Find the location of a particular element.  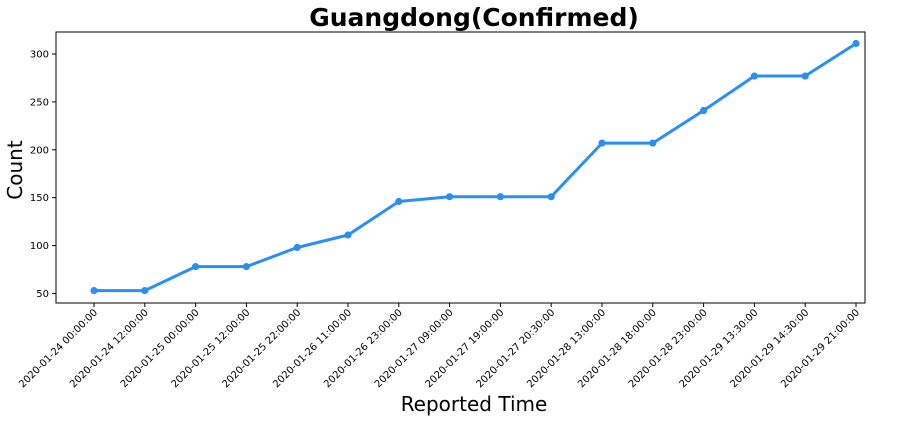

y-tick-label: 300 is located at coordinates (39, 55).